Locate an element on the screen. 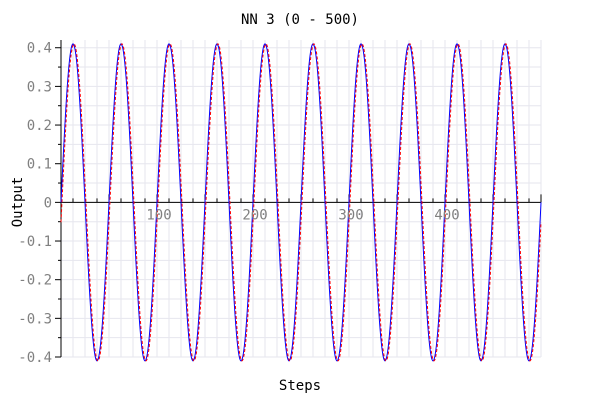 This screenshot has width=600, height=400. y-tick-label: 0.4 is located at coordinates (39, 49).